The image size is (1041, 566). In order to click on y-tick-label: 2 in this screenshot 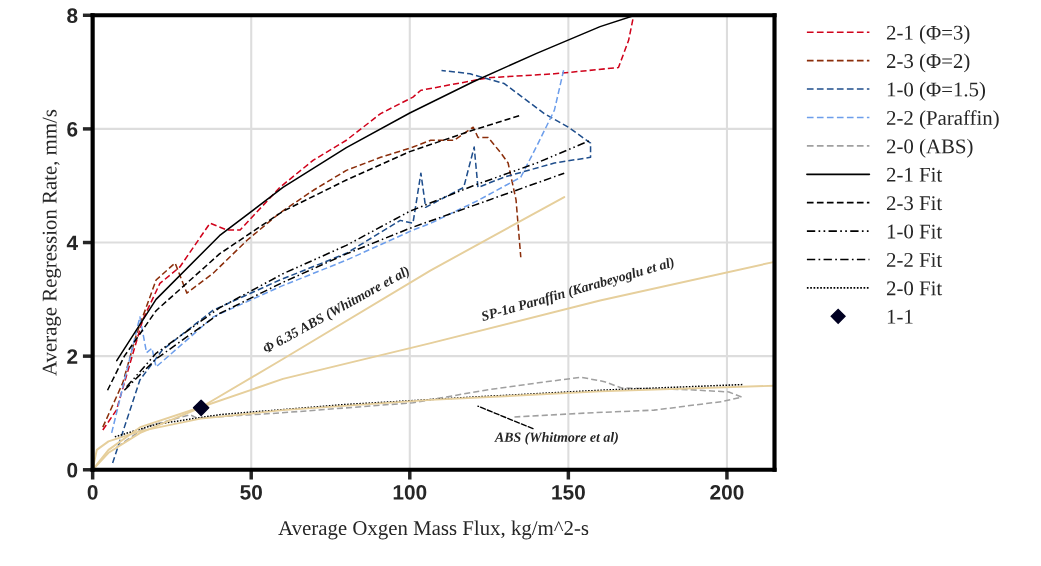, I will do `click(72, 356)`.